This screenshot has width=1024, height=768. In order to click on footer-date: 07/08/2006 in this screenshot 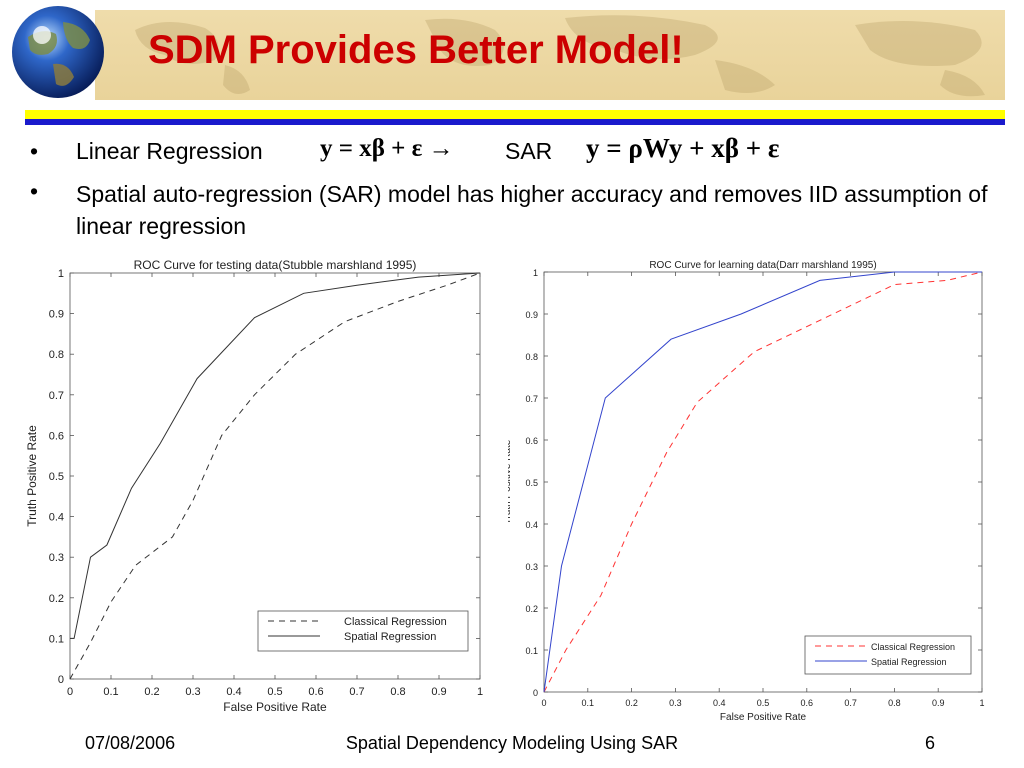, I will do `click(130, 743)`.